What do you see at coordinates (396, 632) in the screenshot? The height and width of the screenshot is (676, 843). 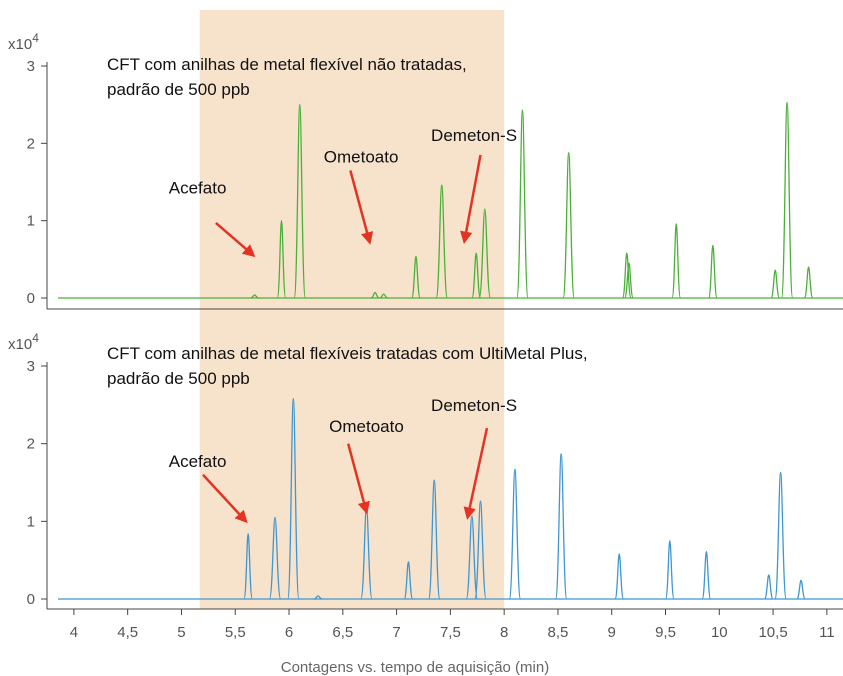 I see `x-tick-label: 7` at bounding box center [396, 632].